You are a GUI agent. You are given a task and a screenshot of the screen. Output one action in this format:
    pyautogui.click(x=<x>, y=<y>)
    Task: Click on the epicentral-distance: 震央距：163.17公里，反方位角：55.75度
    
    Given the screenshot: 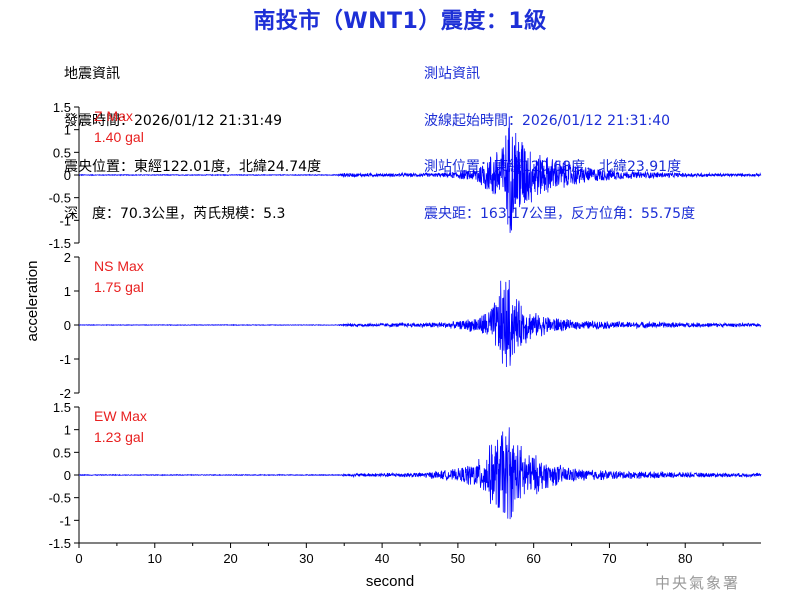 What is the action you would take?
    pyautogui.click(x=560, y=213)
    